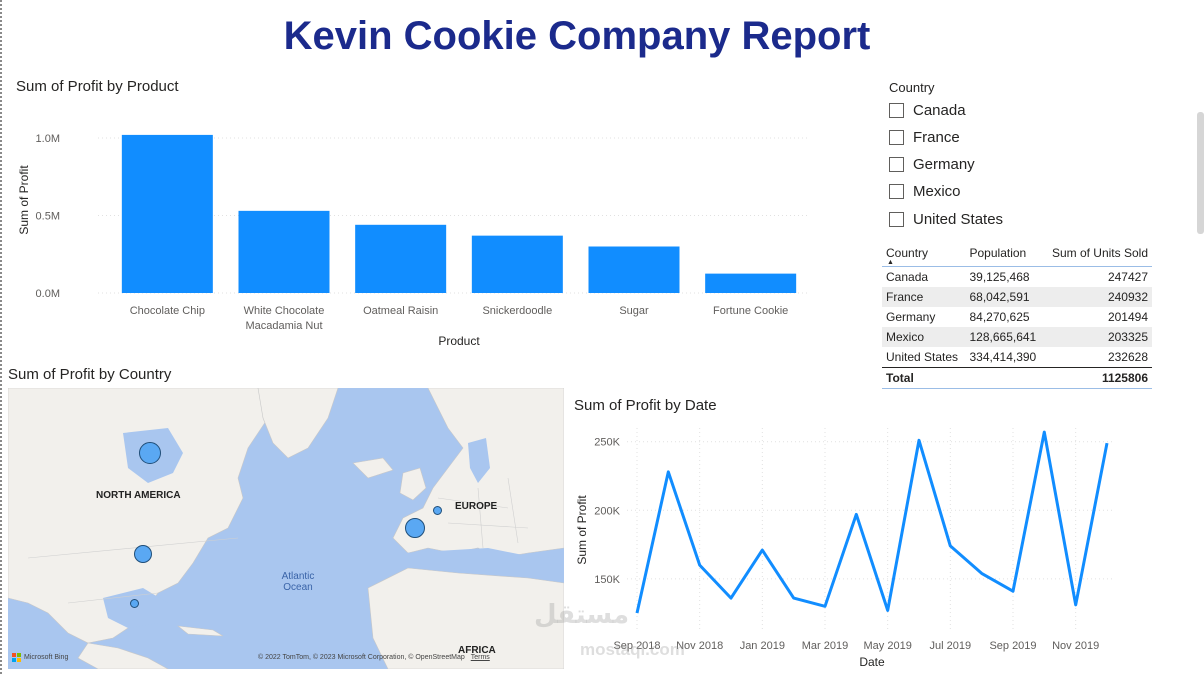  I want to click on page-scrollbar, so click(1200, 173).